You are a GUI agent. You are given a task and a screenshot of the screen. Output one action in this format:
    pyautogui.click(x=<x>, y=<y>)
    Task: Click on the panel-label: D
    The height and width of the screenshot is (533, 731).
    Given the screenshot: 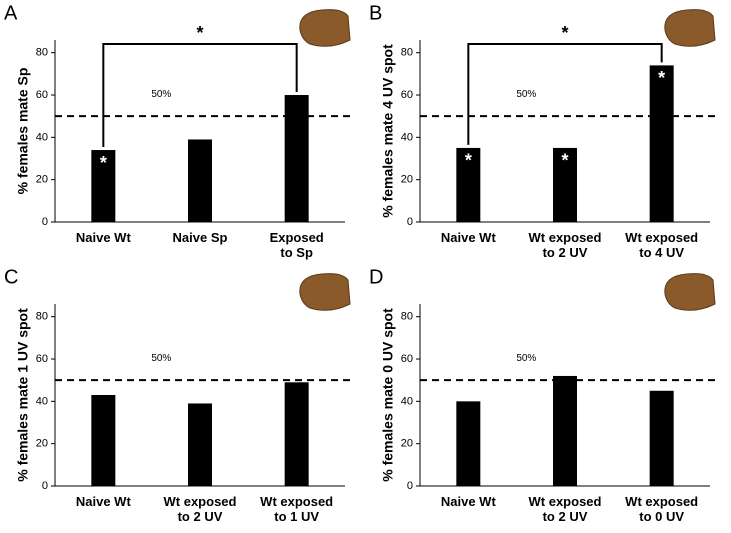 What is the action you would take?
    pyautogui.click(x=376, y=277)
    